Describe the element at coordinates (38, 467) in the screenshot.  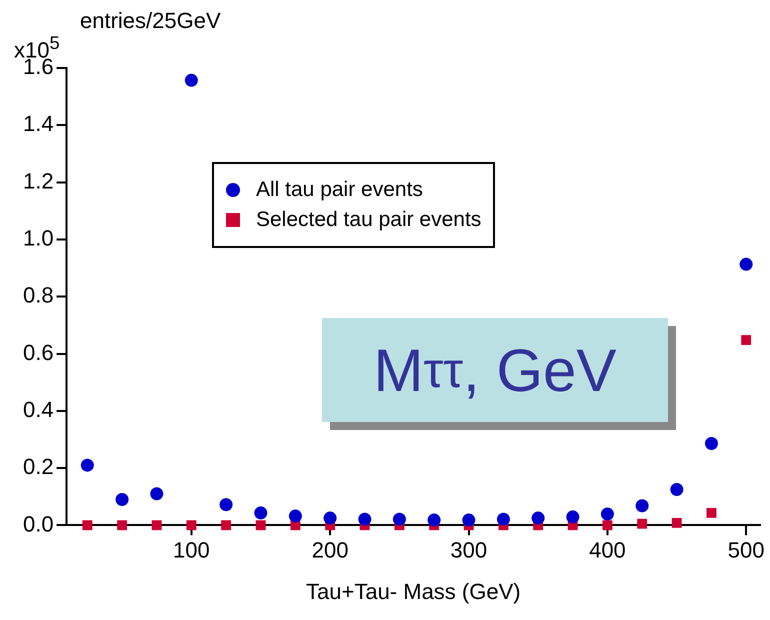
I see `y-tick-label: 0.2` at that location.